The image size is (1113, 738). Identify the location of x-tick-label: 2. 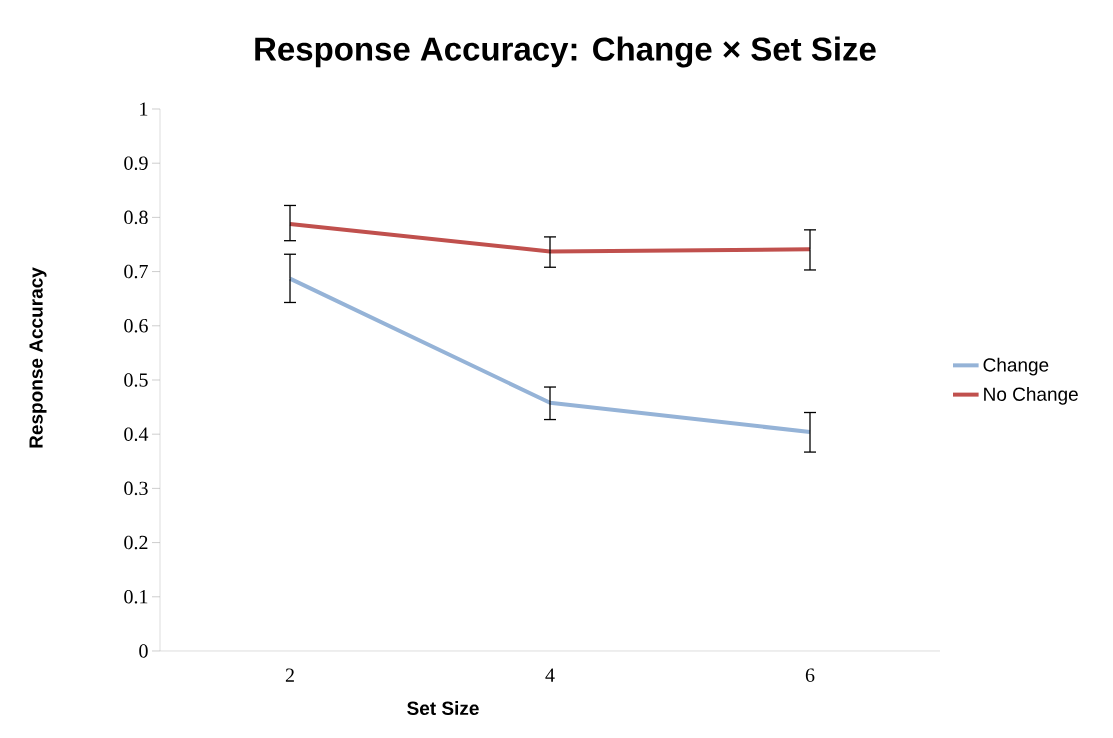
(289, 675).